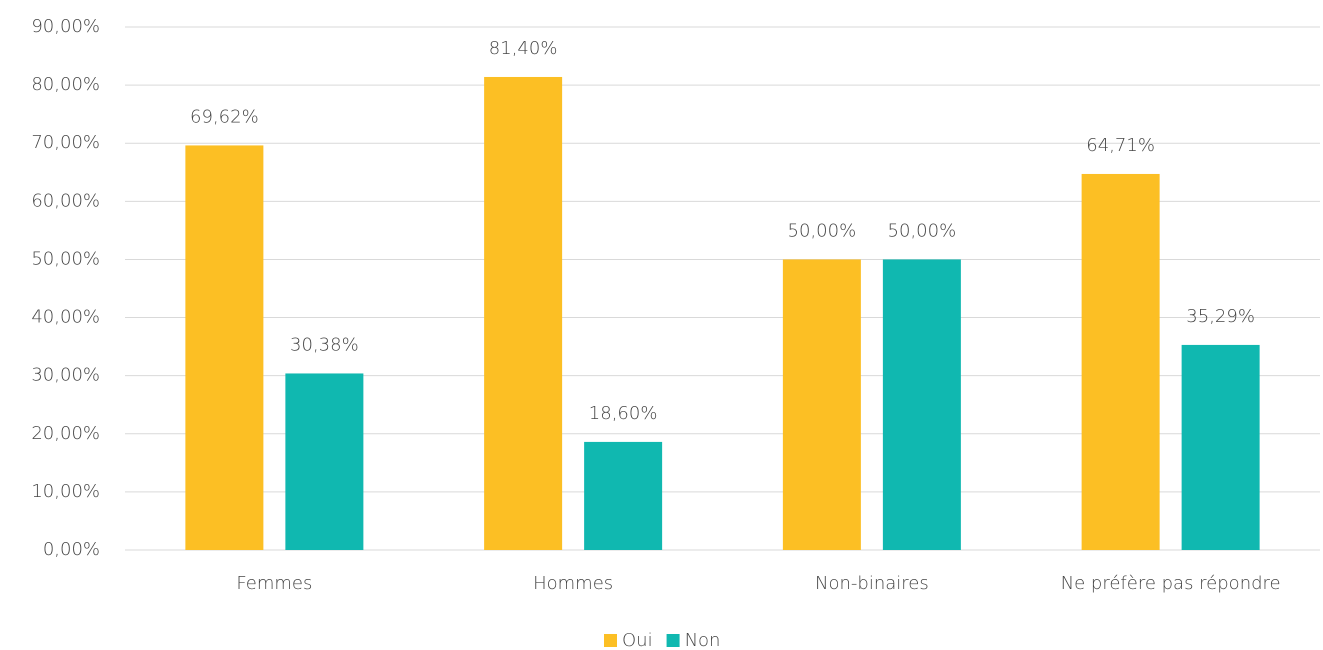  I want to click on value-label: 81,40%, so click(523, 48).